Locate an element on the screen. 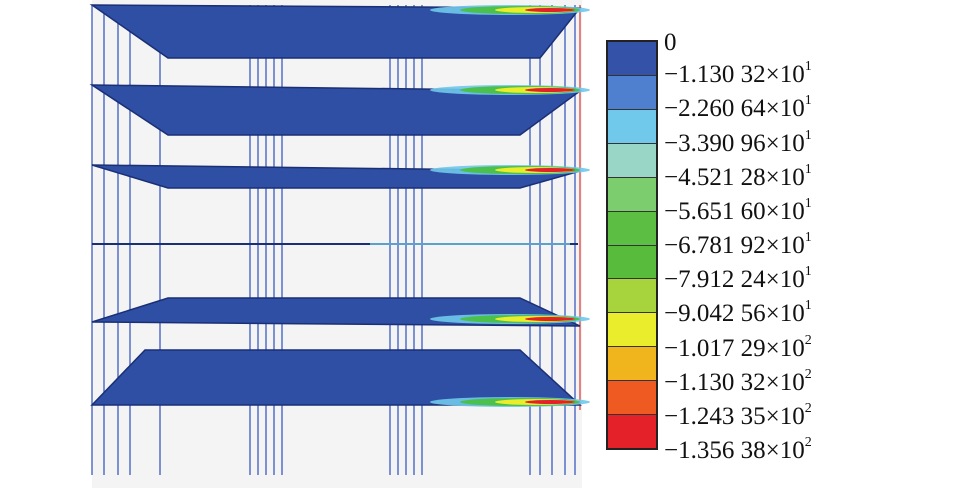 The width and height of the screenshot is (958, 488). legend-level-label: −1.017 29×102 is located at coordinates (738, 347).